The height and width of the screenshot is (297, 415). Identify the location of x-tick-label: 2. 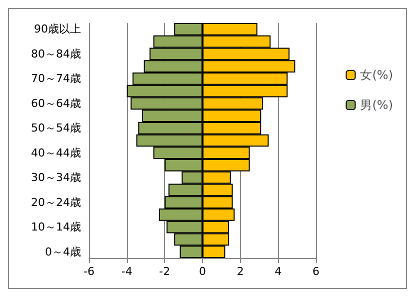
(240, 271).